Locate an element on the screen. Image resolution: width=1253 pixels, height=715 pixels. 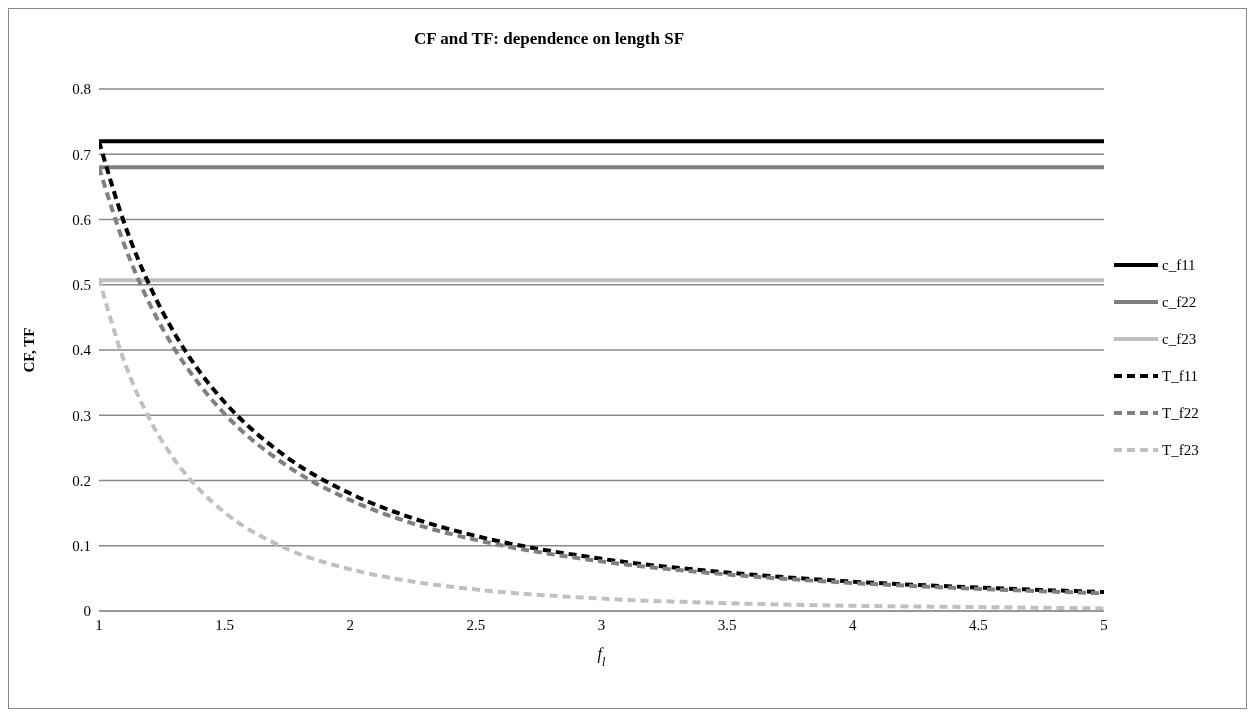
y-axis-title: CF, TF is located at coordinates (29, 350).